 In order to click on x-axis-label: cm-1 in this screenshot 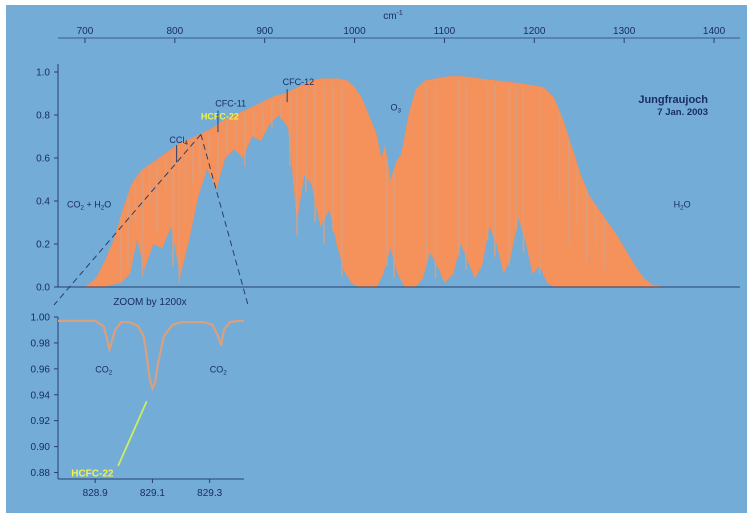, I will do `click(393, 16)`.